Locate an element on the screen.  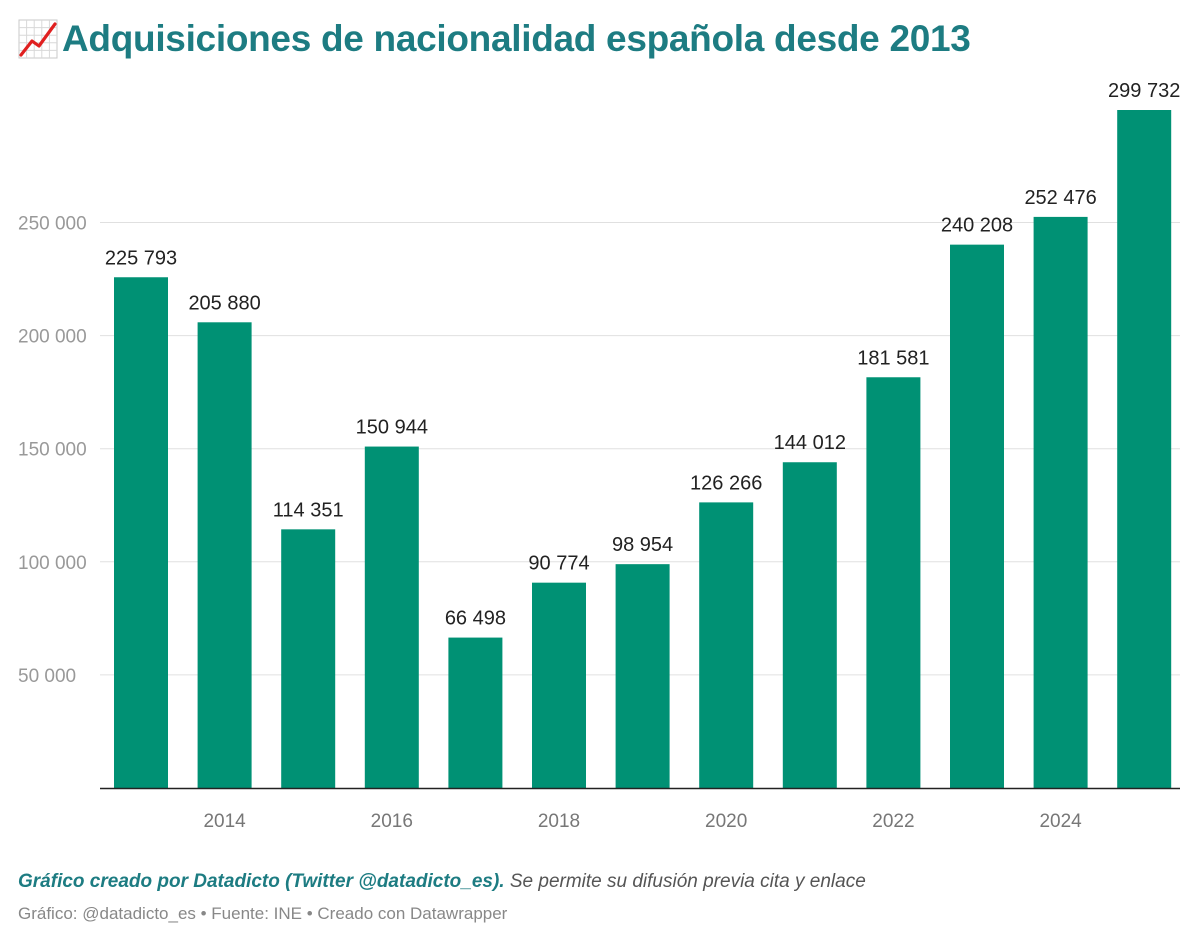
y-tick-label: 250 000 is located at coordinates (52, 223).